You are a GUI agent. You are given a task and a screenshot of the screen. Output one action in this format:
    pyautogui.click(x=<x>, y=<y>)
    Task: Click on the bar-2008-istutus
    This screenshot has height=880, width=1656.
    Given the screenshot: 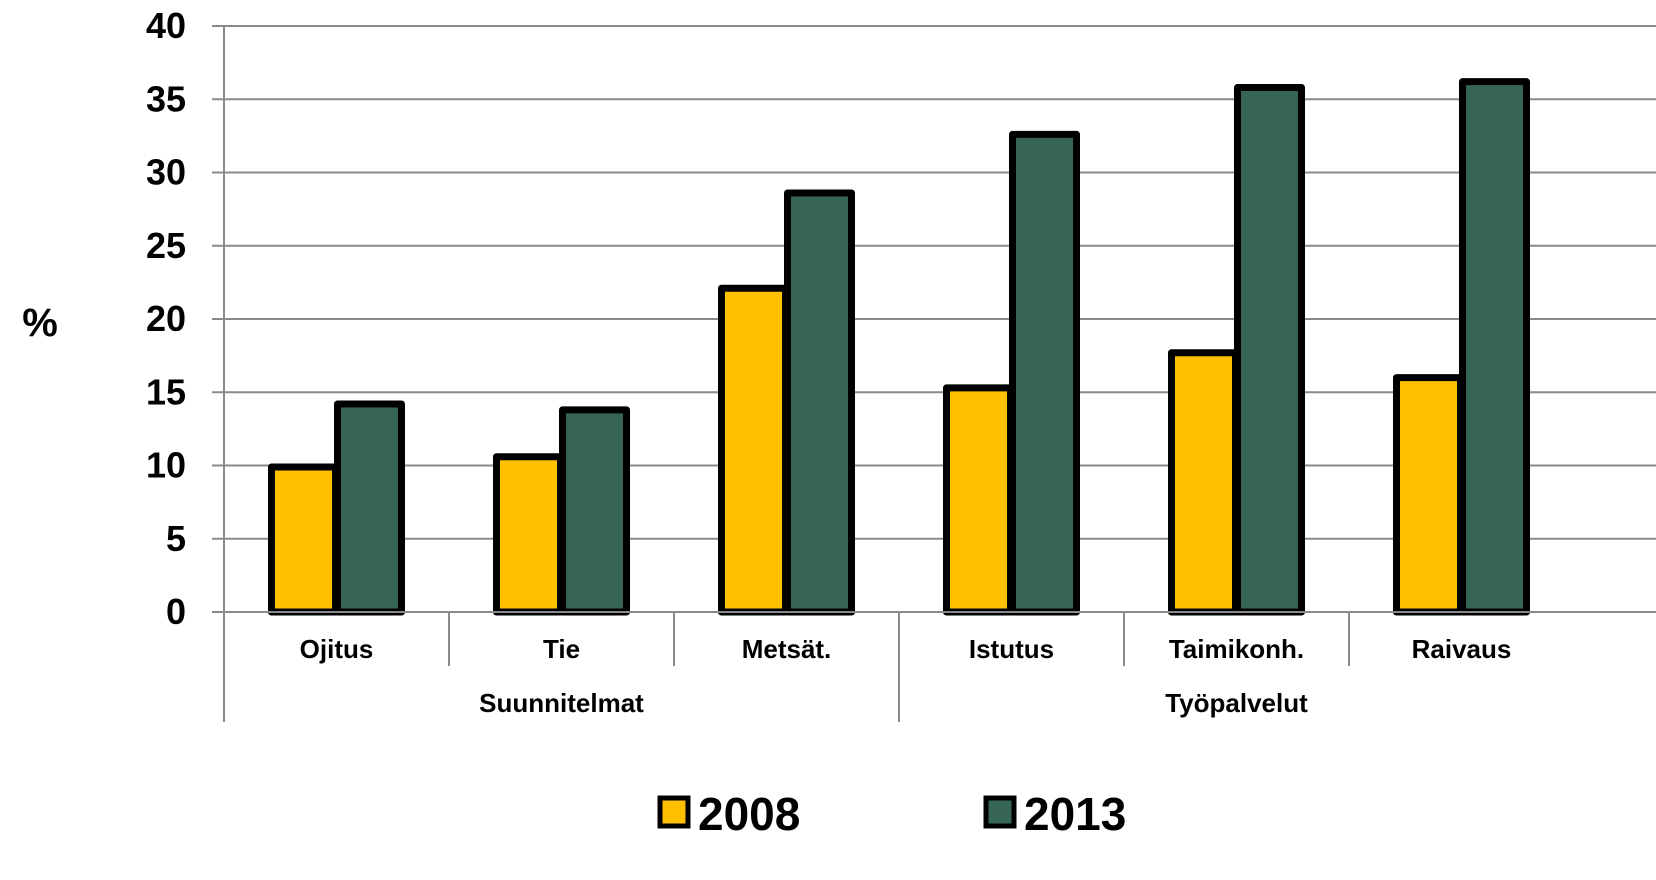 What is the action you would take?
    pyautogui.click(x=978, y=500)
    